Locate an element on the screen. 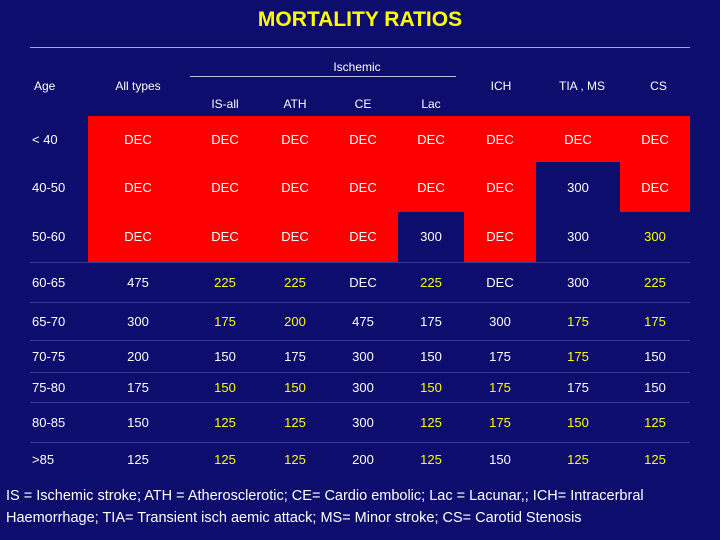 The width and height of the screenshot is (720, 540). header-tia-ms: TIA , MS is located at coordinates (581, 86).